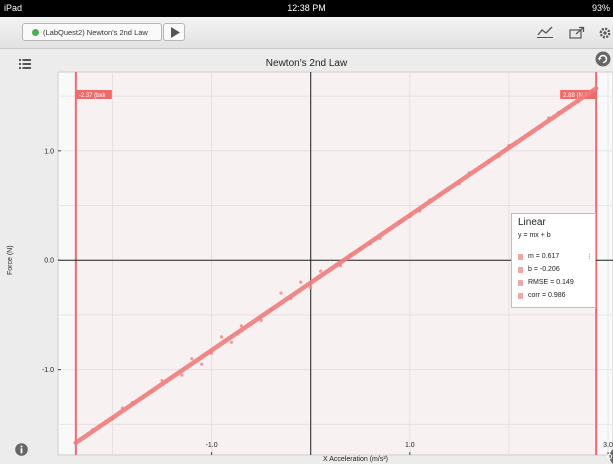 The height and width of the screenshot is (464, 613). I want to click on selection-end-label: 2.88 (N,F, so click(575, 96).